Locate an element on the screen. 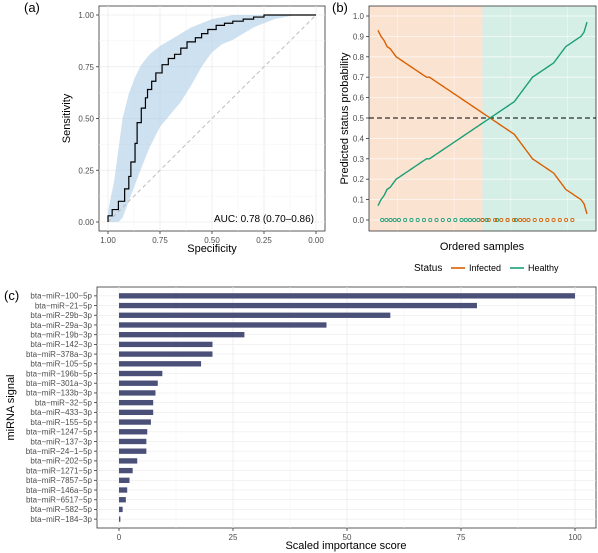 Image resolution: width=598 pixels, height=553 pixels. panel-c-x-ticks: 0 25 50 75 100 is located at coordinates (349, 535).